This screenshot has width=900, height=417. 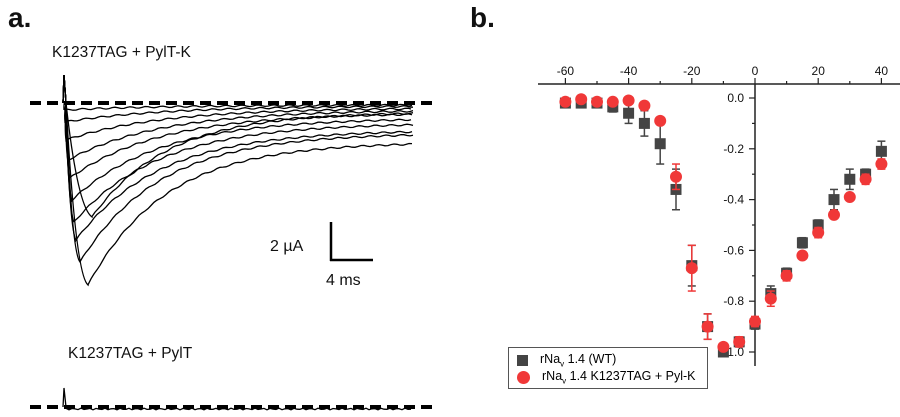 I want to click on control-trace, so click(x=237, y=399).